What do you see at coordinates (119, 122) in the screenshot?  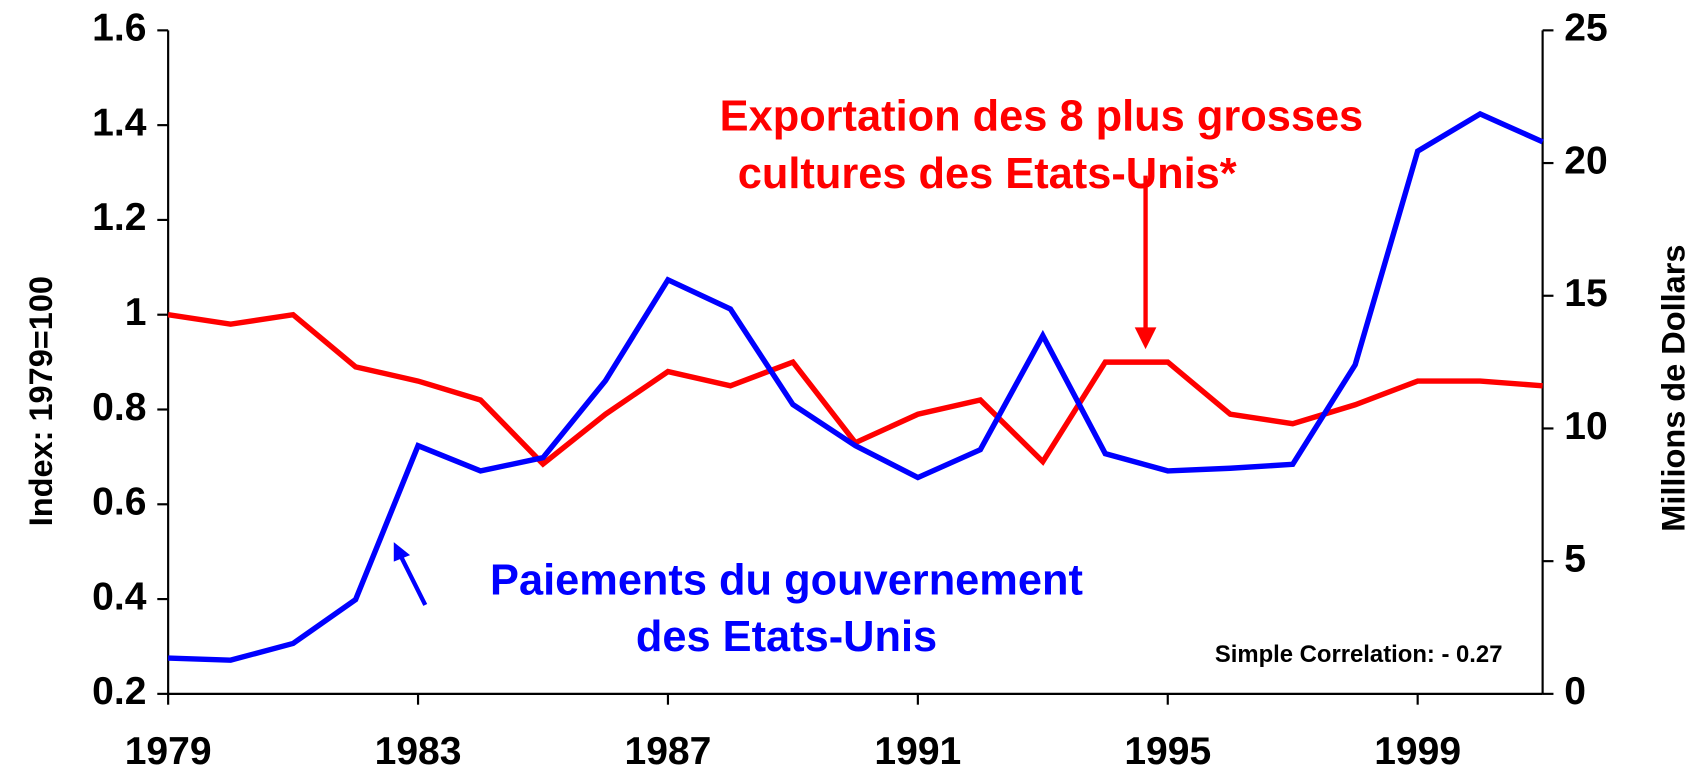 I see `y-tick-label: 1.4` at bounding box center [119, 122].